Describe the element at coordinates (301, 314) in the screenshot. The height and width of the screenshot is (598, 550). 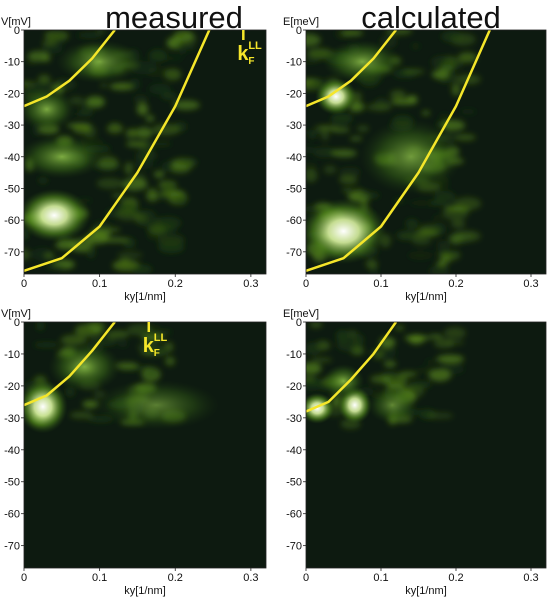
I see `y-axis-label: E[meV]` at that location.